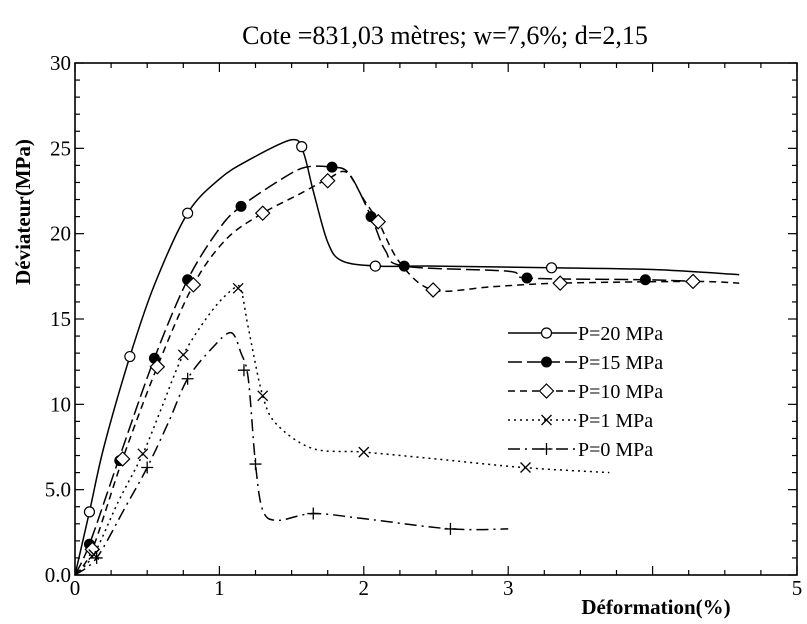  What do you see at coordinates (615, 450) in the screenshot?
I see `legend-label: P=0 MPa` at bounding box center [615, 450].